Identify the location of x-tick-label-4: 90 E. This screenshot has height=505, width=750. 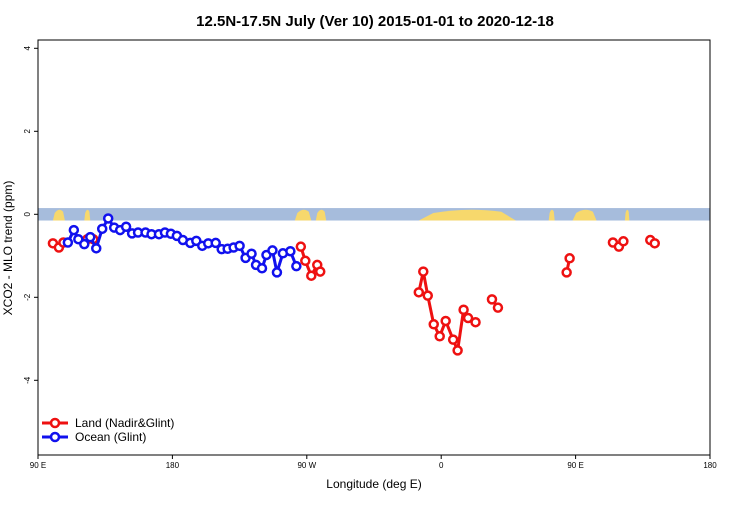
(575, 465).